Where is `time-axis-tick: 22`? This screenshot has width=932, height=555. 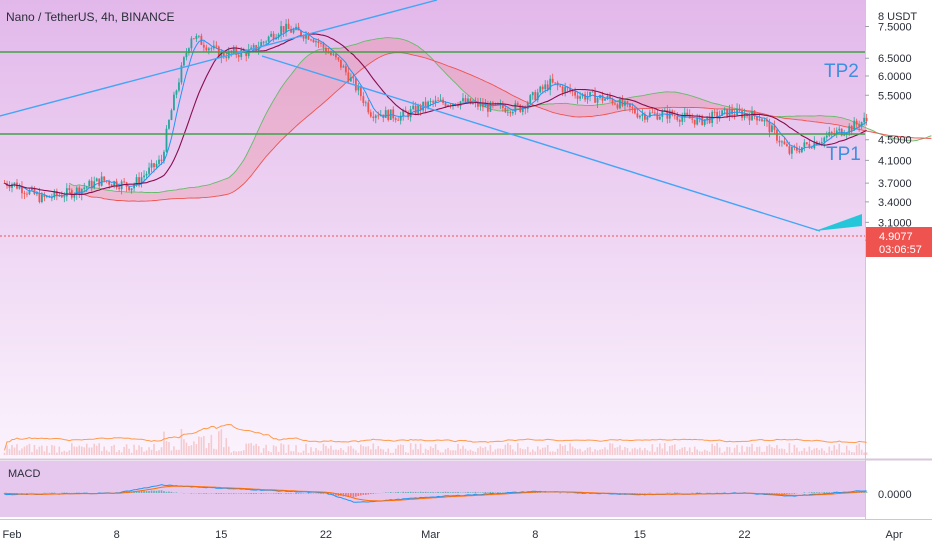
time-axis-tick: 22 is located at coordinates (744, 535).